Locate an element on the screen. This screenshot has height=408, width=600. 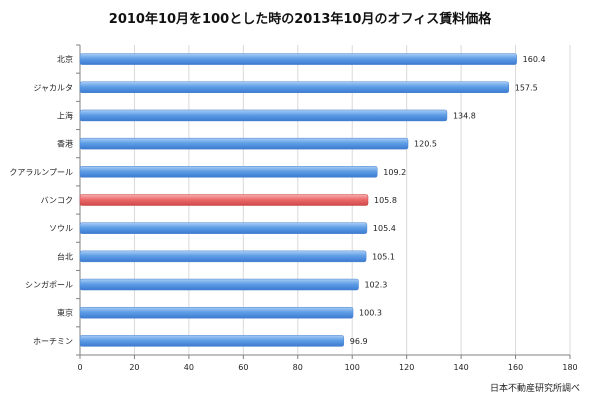
category-label: ソウル is located at coordinates (61, 228).